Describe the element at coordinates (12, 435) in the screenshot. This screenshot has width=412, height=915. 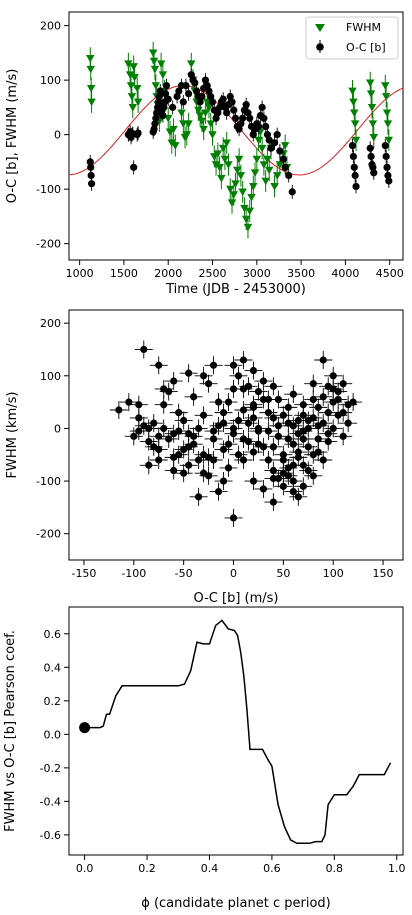
I see `y-axis-label: FWHM (km/s)` at that location.